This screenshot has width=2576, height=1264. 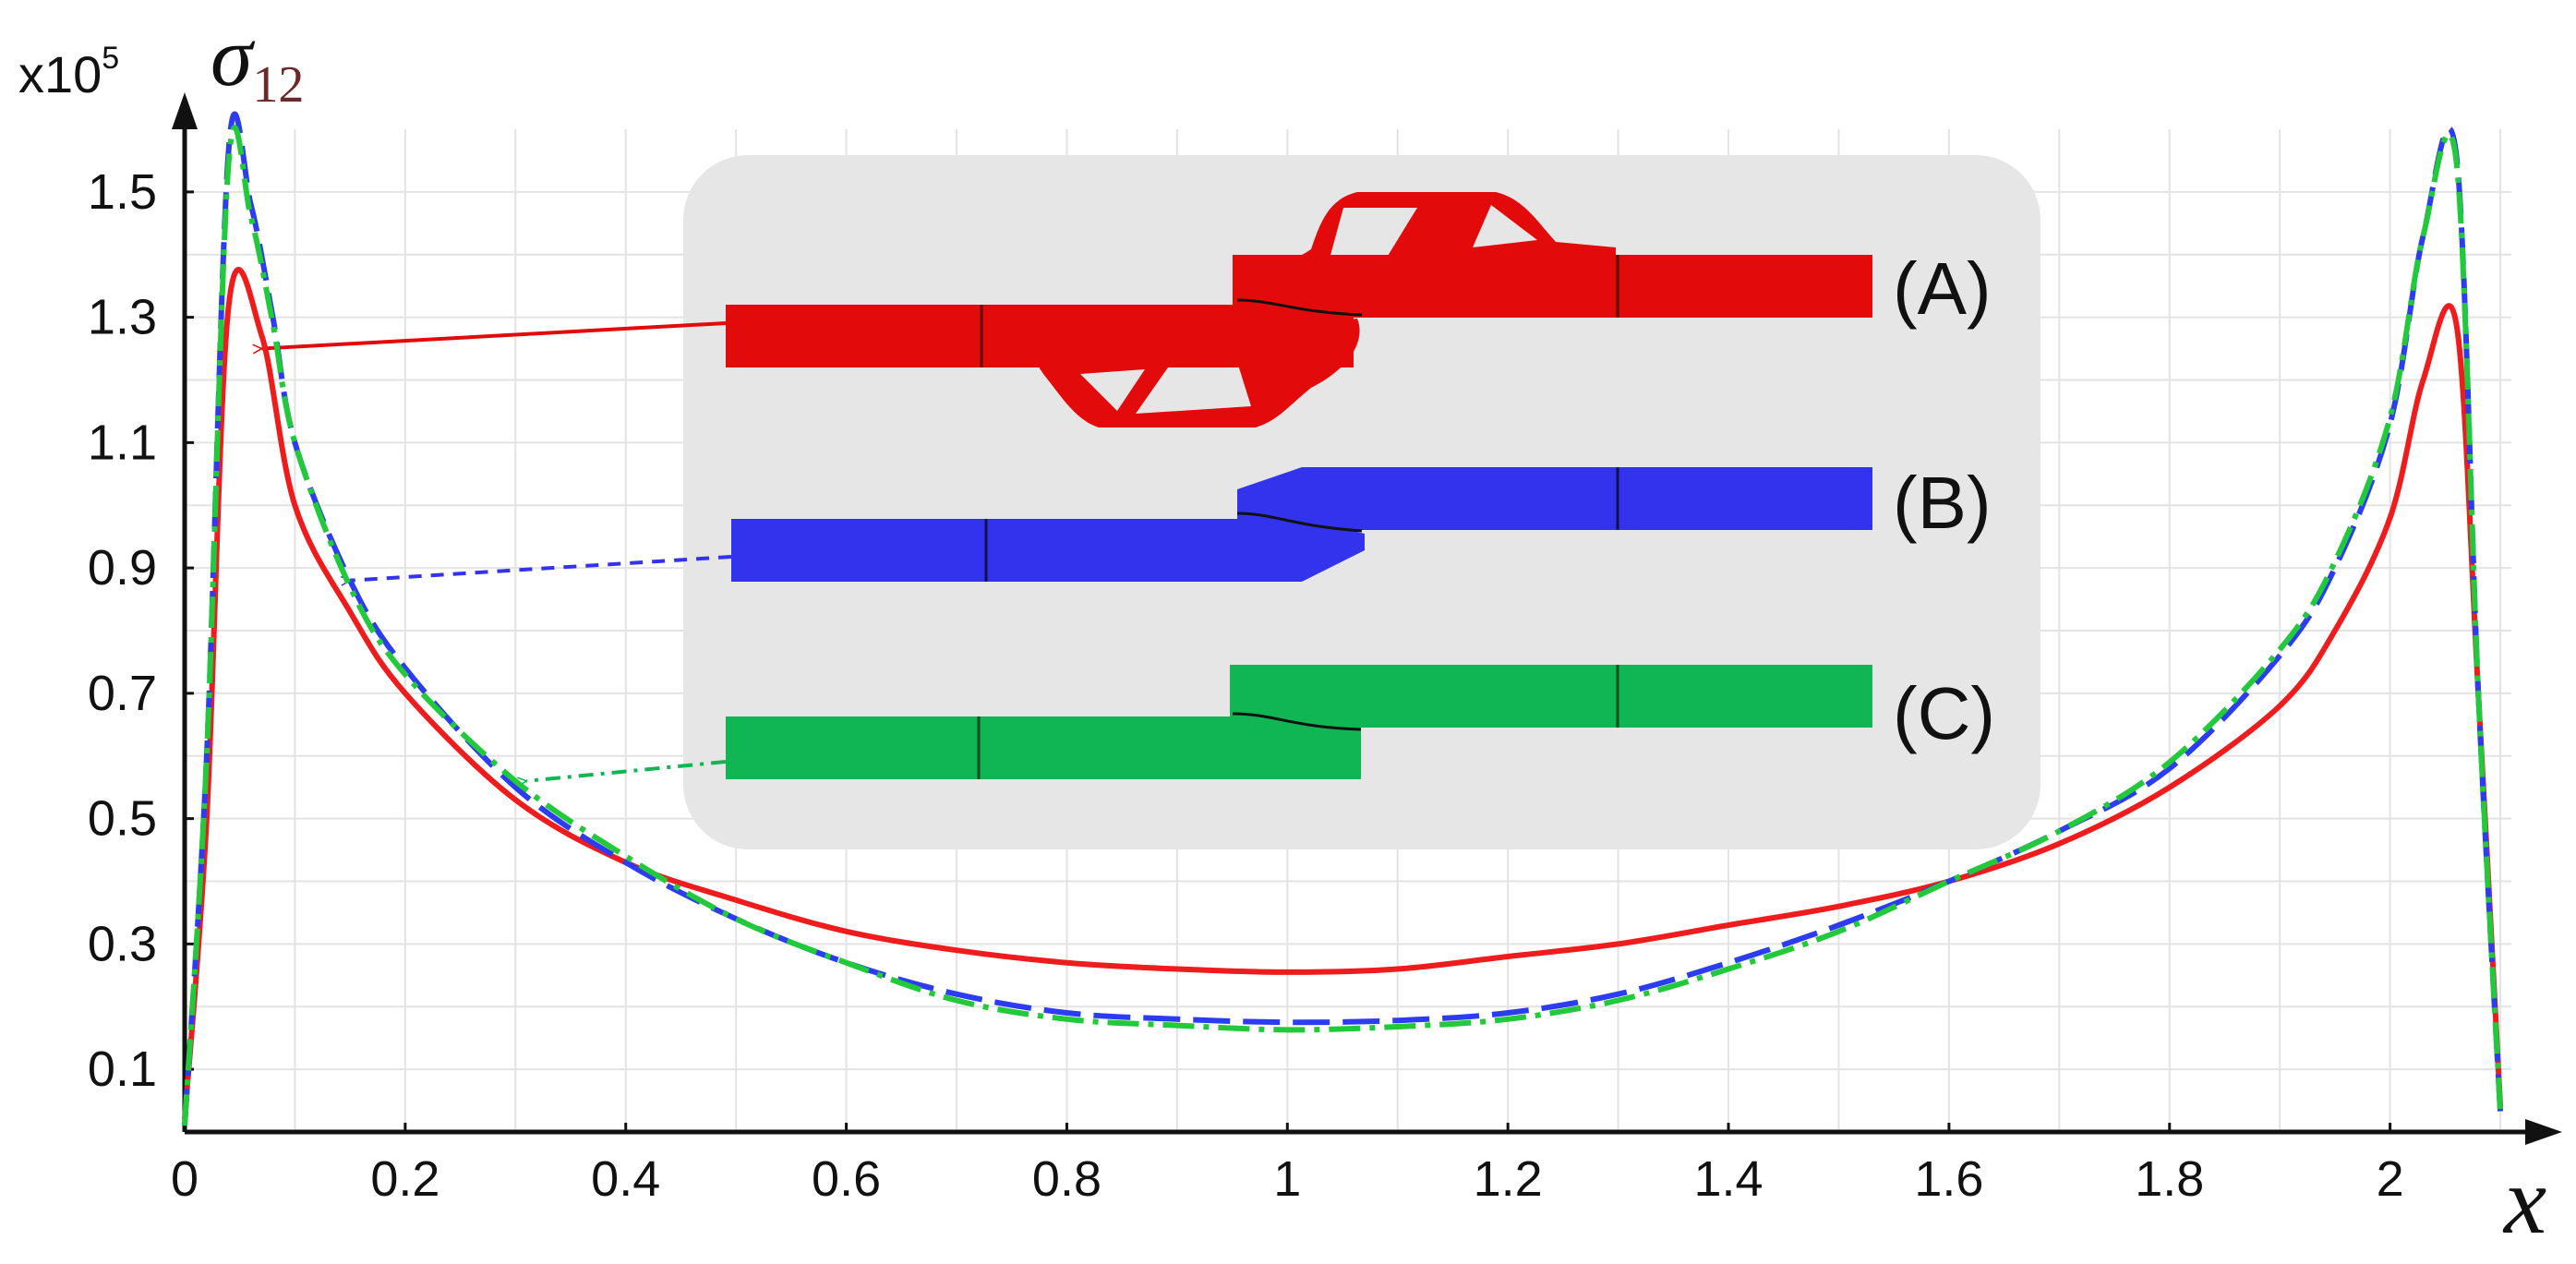 I want to click on x-tick-label: 0.2, so click(x=404, y=1179).